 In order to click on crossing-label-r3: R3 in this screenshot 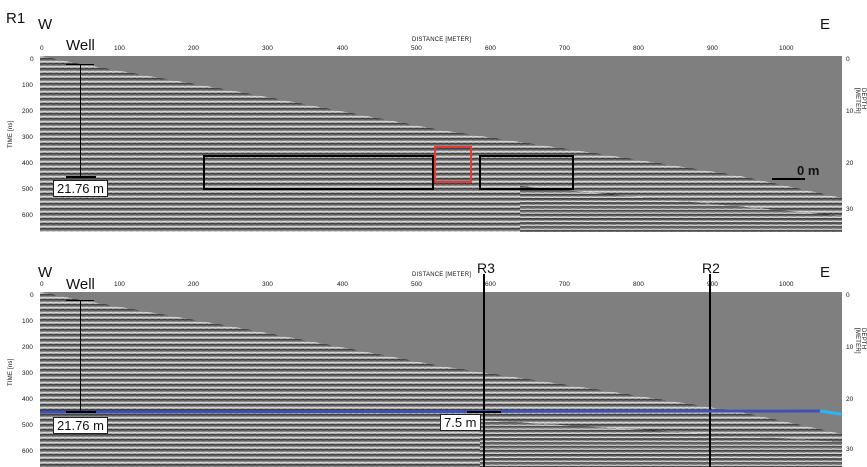, I will do `click(486, 268)`.